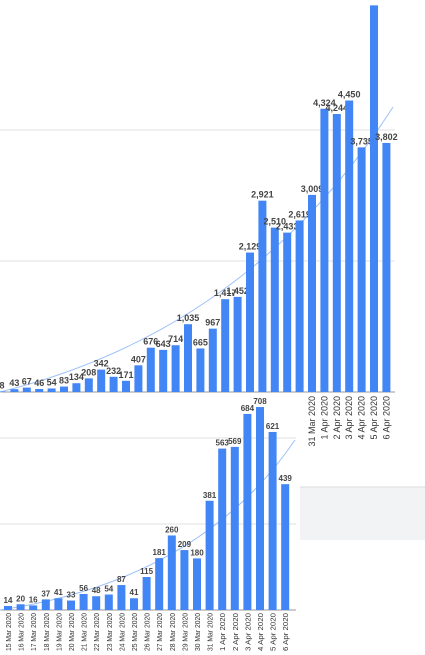  I want to click on x-tick-label: 5 Apr 2020, so click(374, 418).